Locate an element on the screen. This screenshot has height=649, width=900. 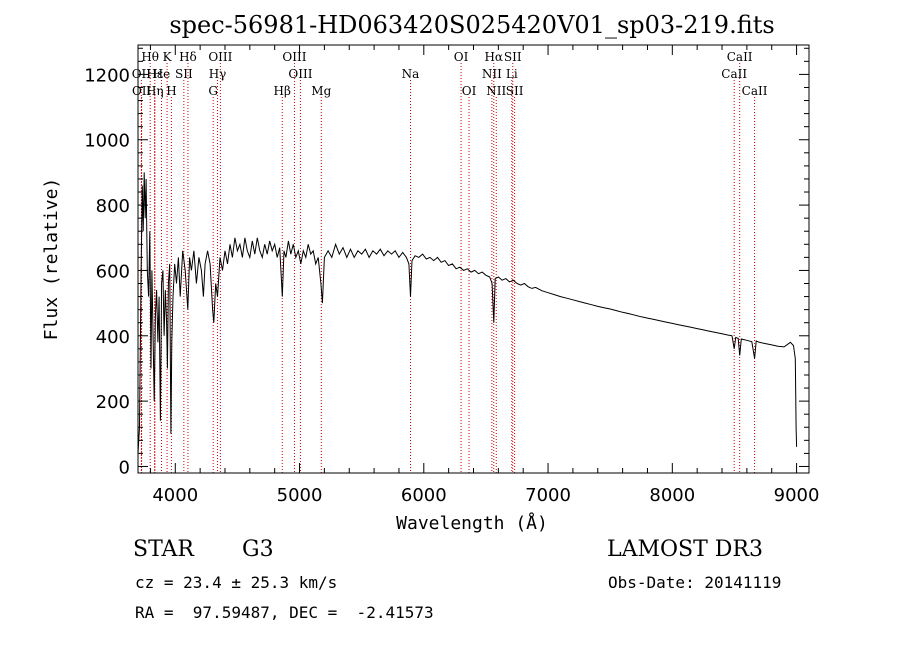
y-tick-label: 600 is located at coordinates (113, 271).